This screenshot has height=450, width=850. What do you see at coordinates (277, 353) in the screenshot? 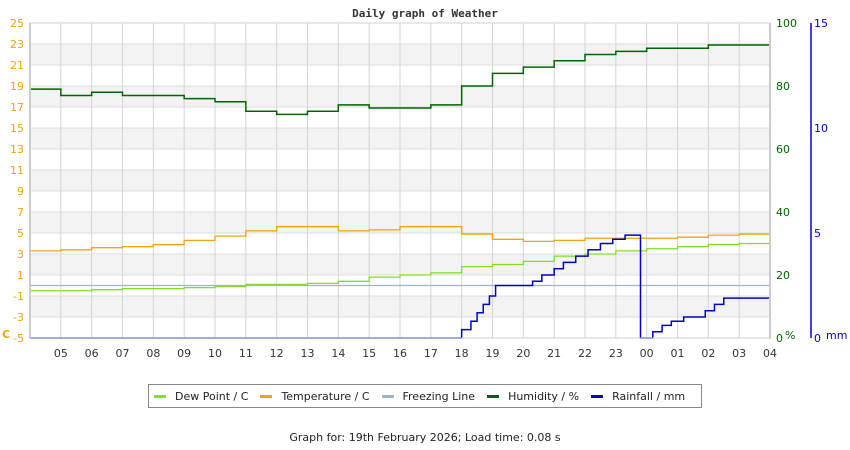
I see `svg-text: 12` at bounding box center [277, 353].